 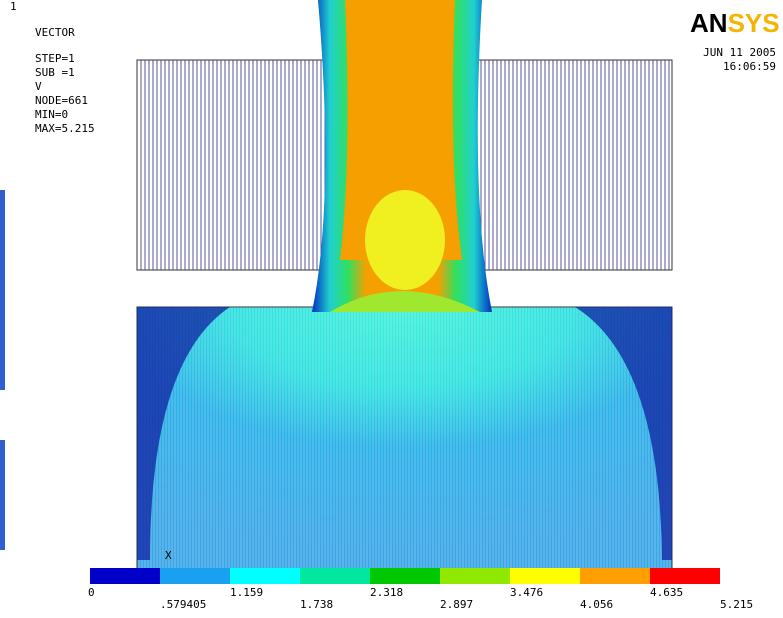 I want to click on logo-sys: SYS, so click(x=754, y=23).